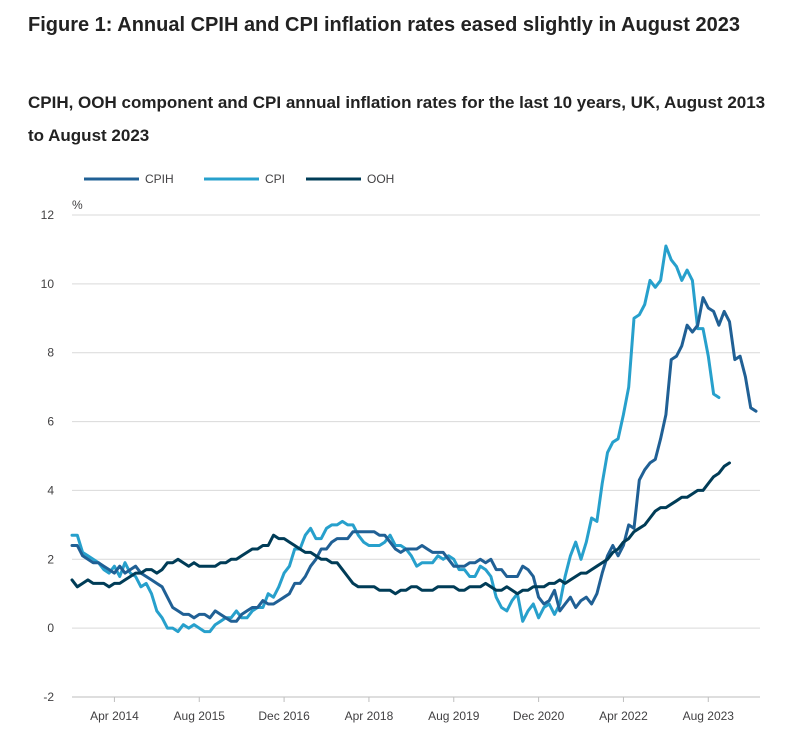 The width and height of the screenshot is (810, 756). I want to click on y-tick-label: 0, so click(50, 628).